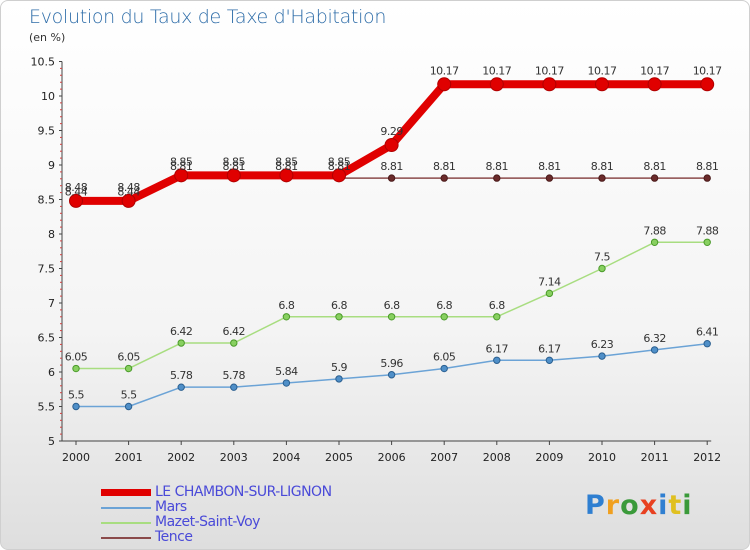 The width and height of the screenshot is (750, 550). What do you see at coordinates (655, 457) in the screenshot?
I see `x-tick-label: 2011` at bounding box center [655, 457].